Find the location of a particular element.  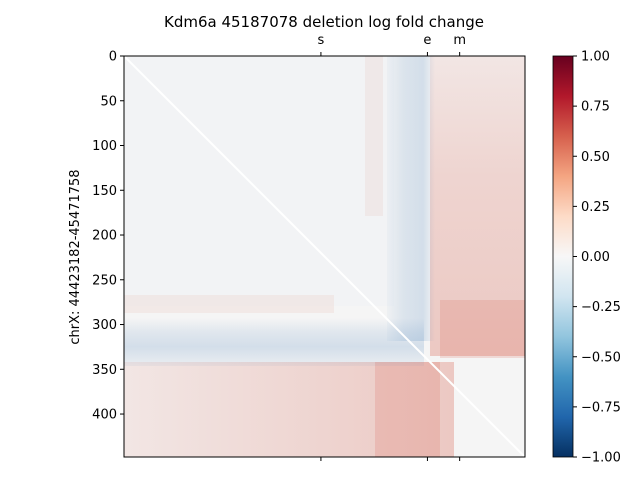

y-tick-label: 100 is located at coordinates (104, 146).